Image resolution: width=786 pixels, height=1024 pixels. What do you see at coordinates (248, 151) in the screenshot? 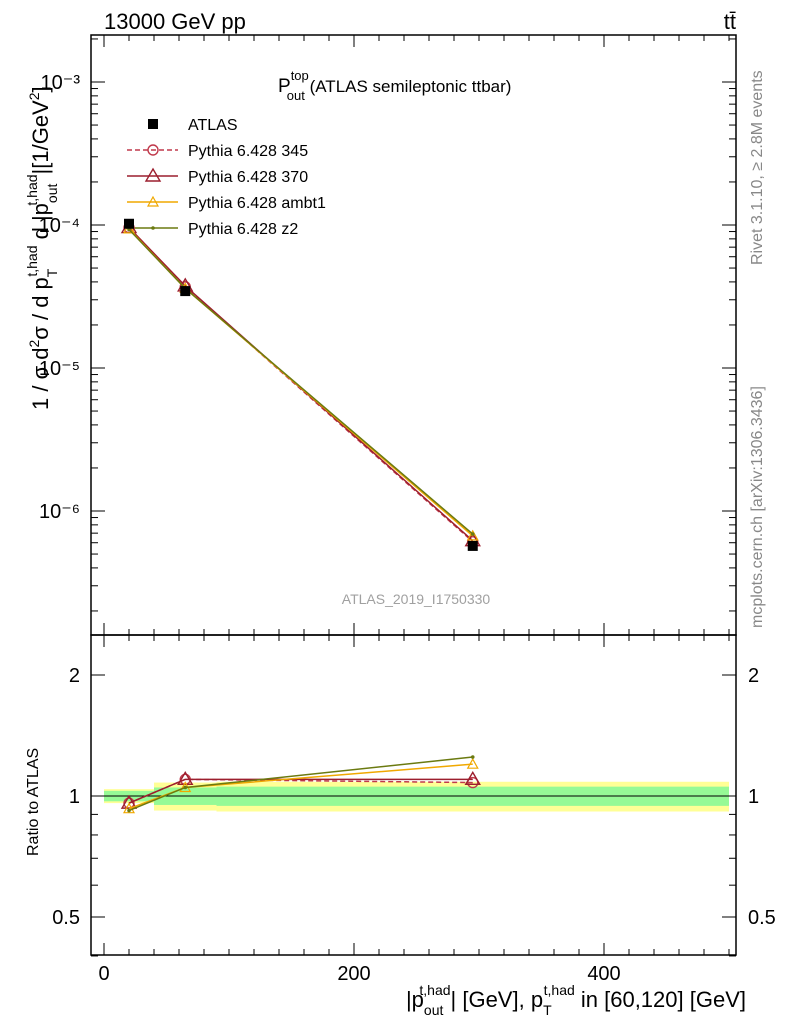
I see `legend-label-p345: Pythia 6.428 345` at bounding box center [248, 151].